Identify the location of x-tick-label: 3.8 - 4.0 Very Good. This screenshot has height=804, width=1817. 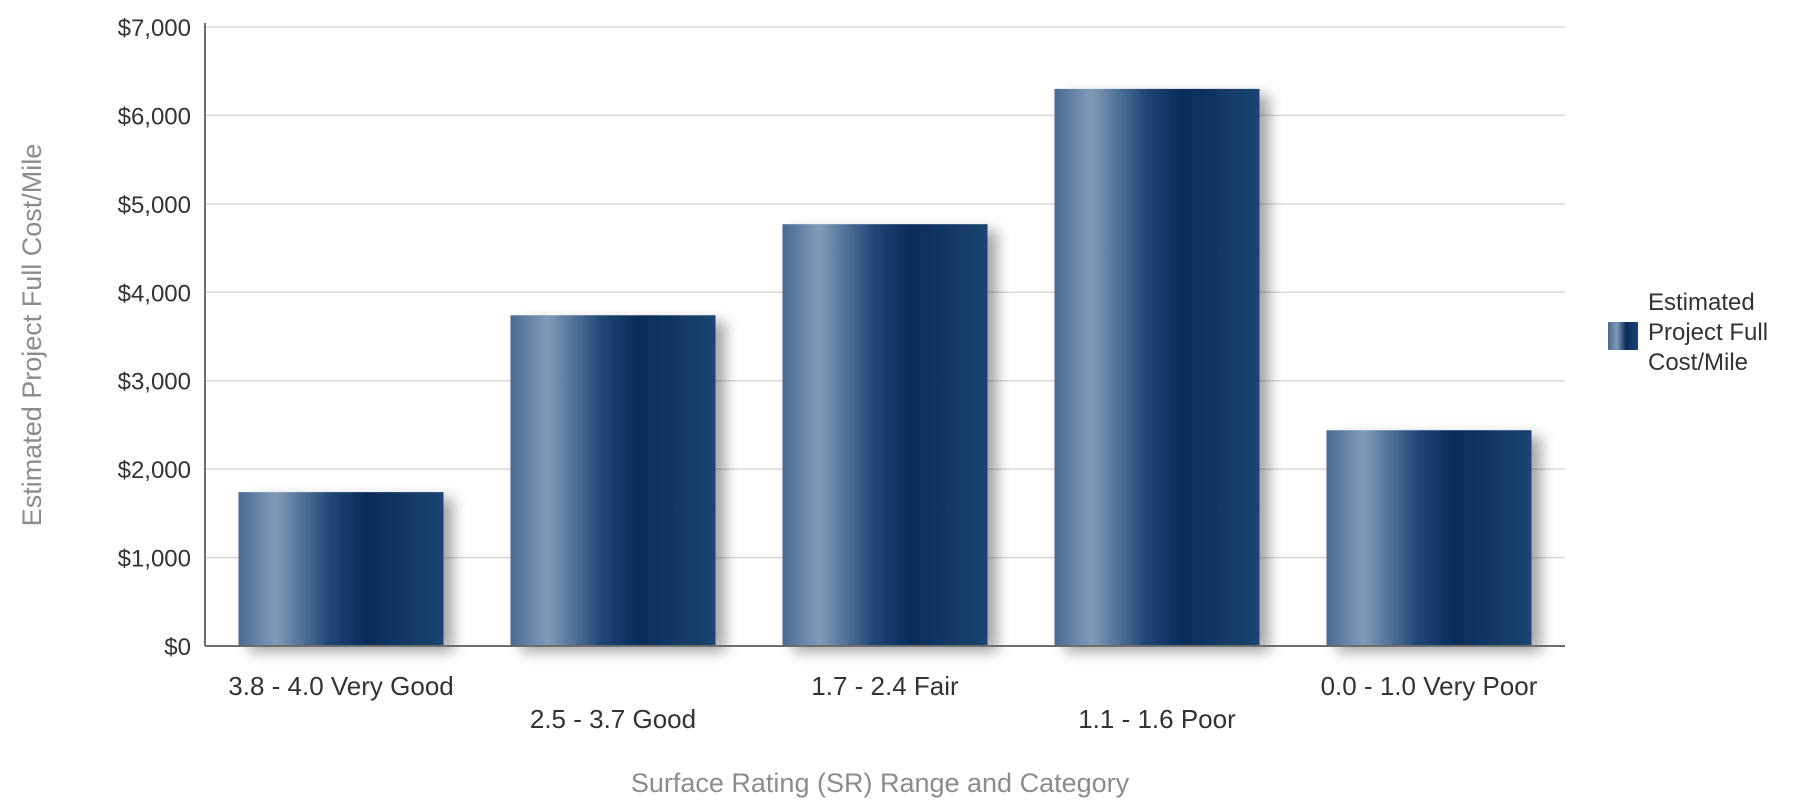
(340, 686).